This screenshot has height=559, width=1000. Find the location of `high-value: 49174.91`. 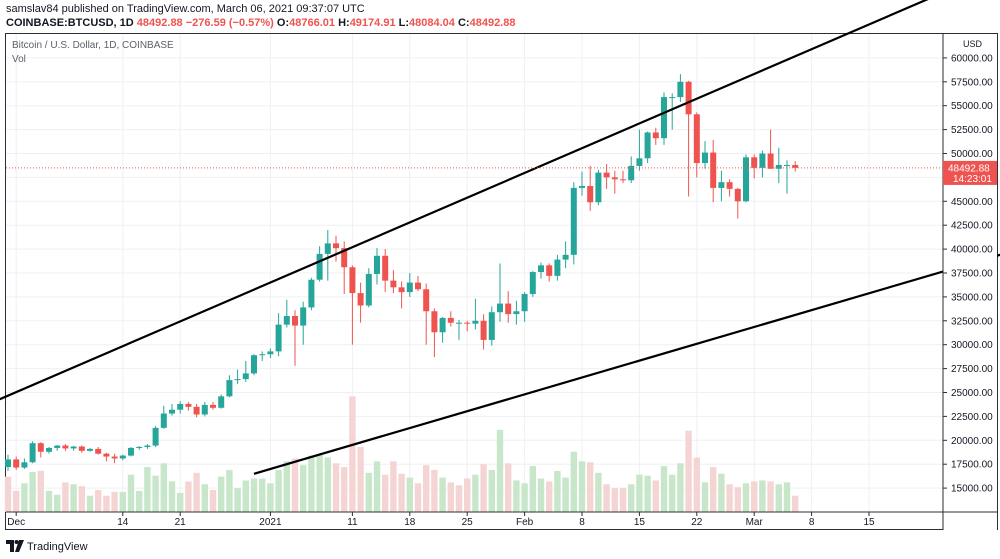

high-value: 49174.91 is located at coordinates (372, 23).